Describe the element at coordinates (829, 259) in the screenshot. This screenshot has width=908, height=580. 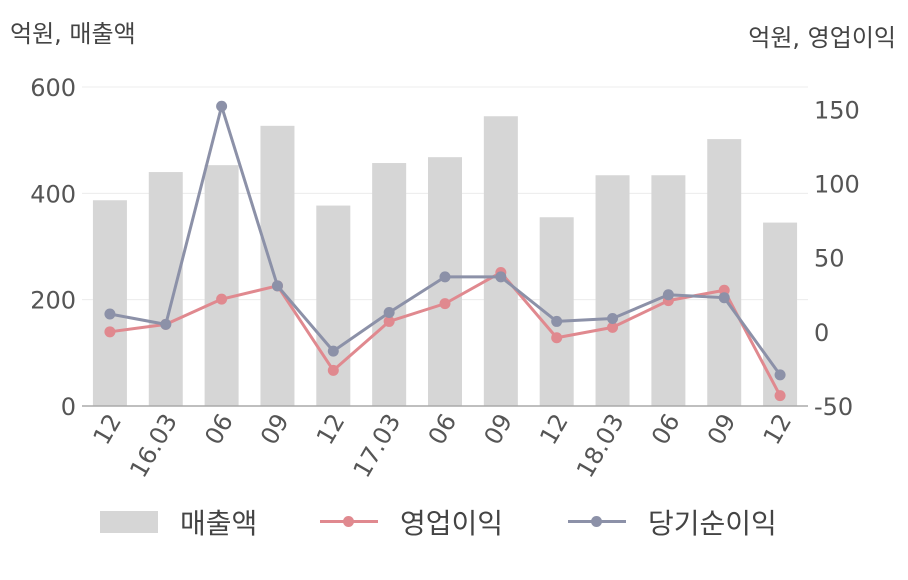
I see `right-tick-label: 50` at that location.